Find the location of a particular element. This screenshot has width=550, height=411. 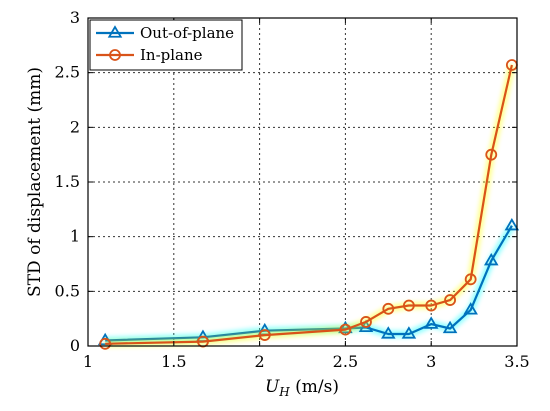

y-tick-label: 0.5 is located at coordinates (67, 290).